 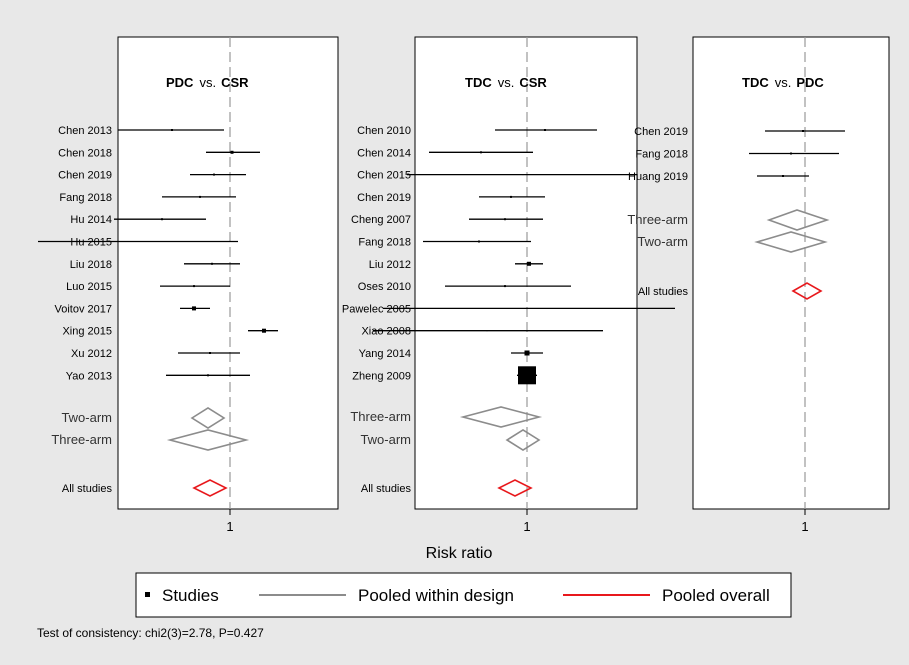 I want to click on study-label: Cheng 2007, so click(x=381, y=220).